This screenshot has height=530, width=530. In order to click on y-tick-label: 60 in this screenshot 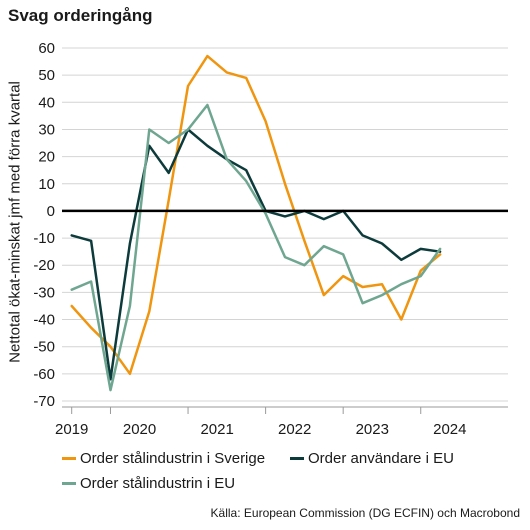, I will do `click(46, 48)`.